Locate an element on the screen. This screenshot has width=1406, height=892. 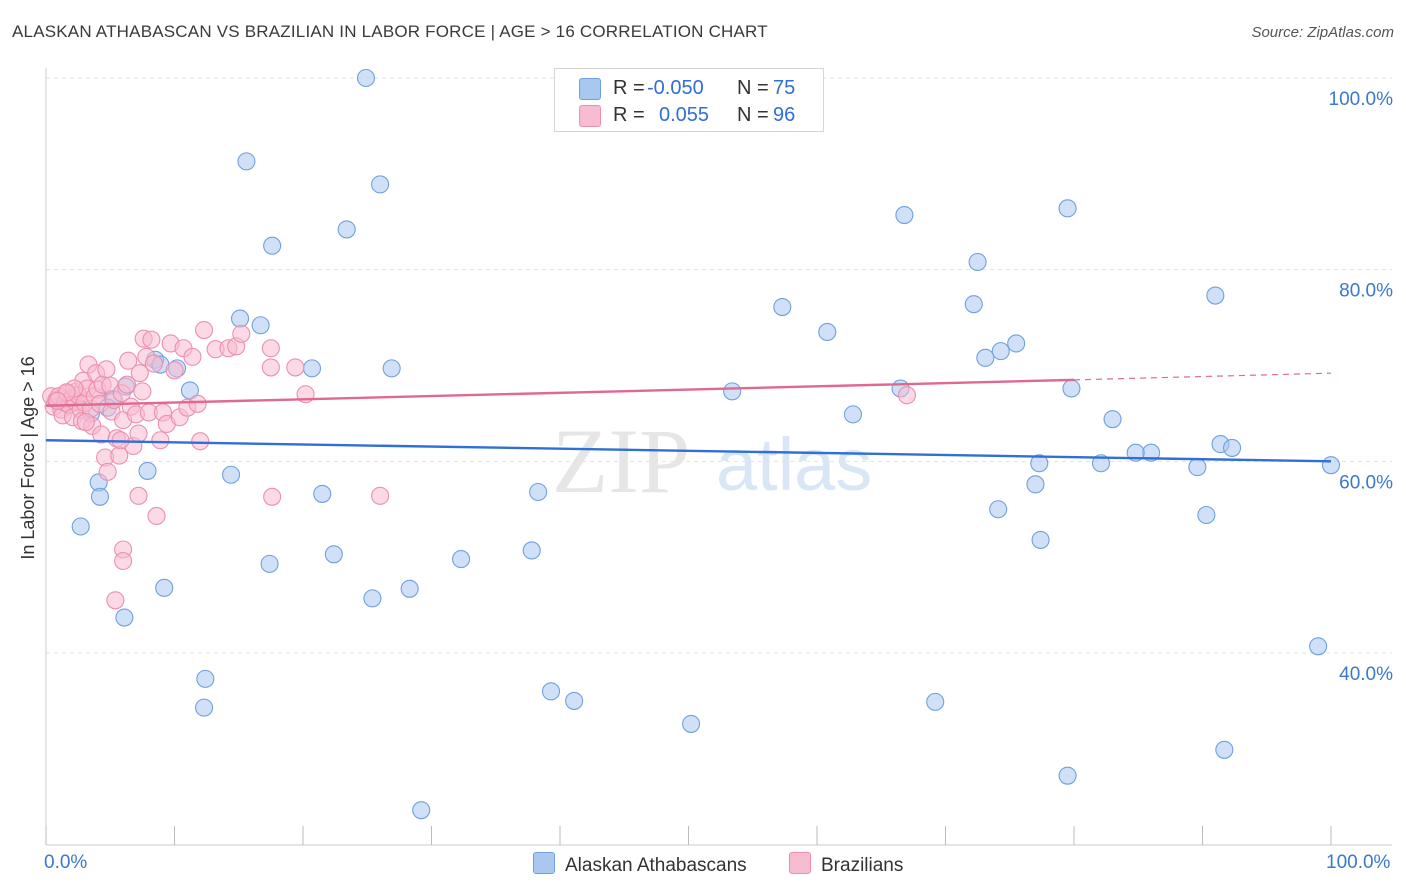
y-axis-label: In Labor Force | Age > 16 is located at coordinates (28, 457).